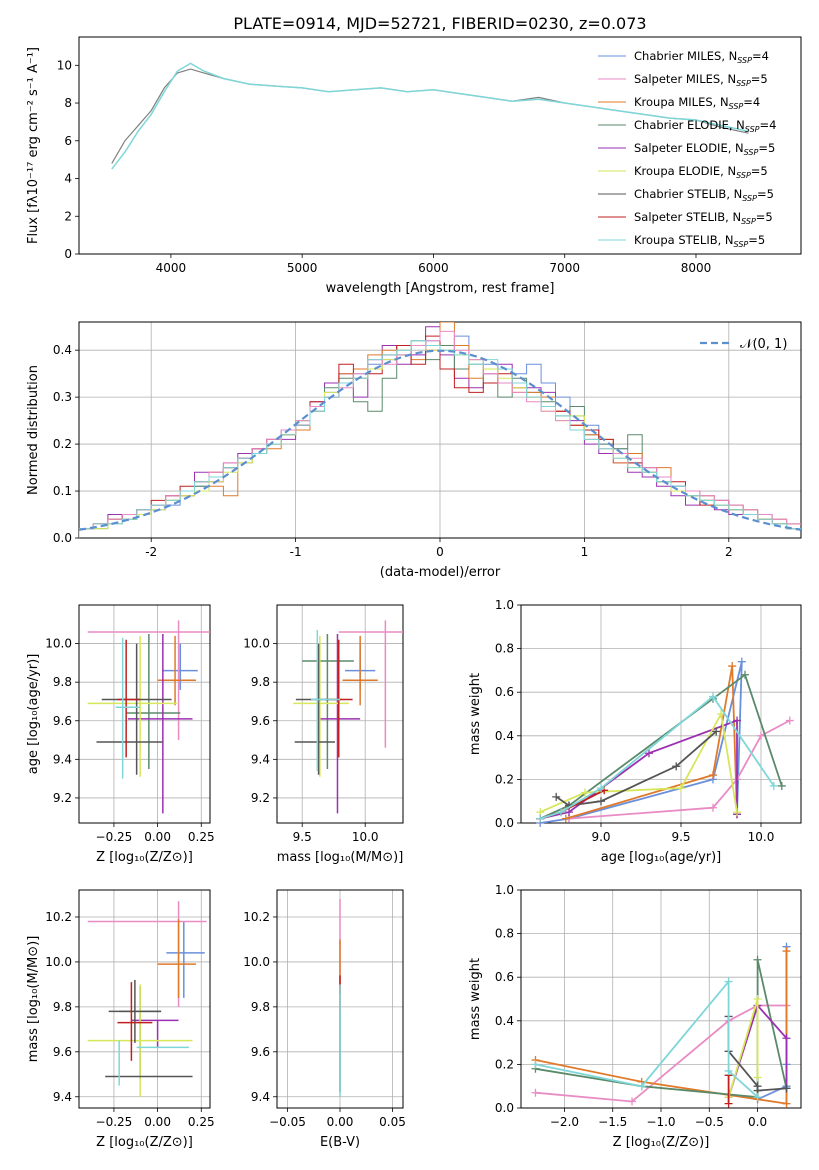 Image resolution: width=819 pixels, height=1170 pixels. What do you see at coordinates (697, 103) in the screenshot?
I see `legend-label: Kroupa MILES, NSSP=4` at bounding box center [697, 103].